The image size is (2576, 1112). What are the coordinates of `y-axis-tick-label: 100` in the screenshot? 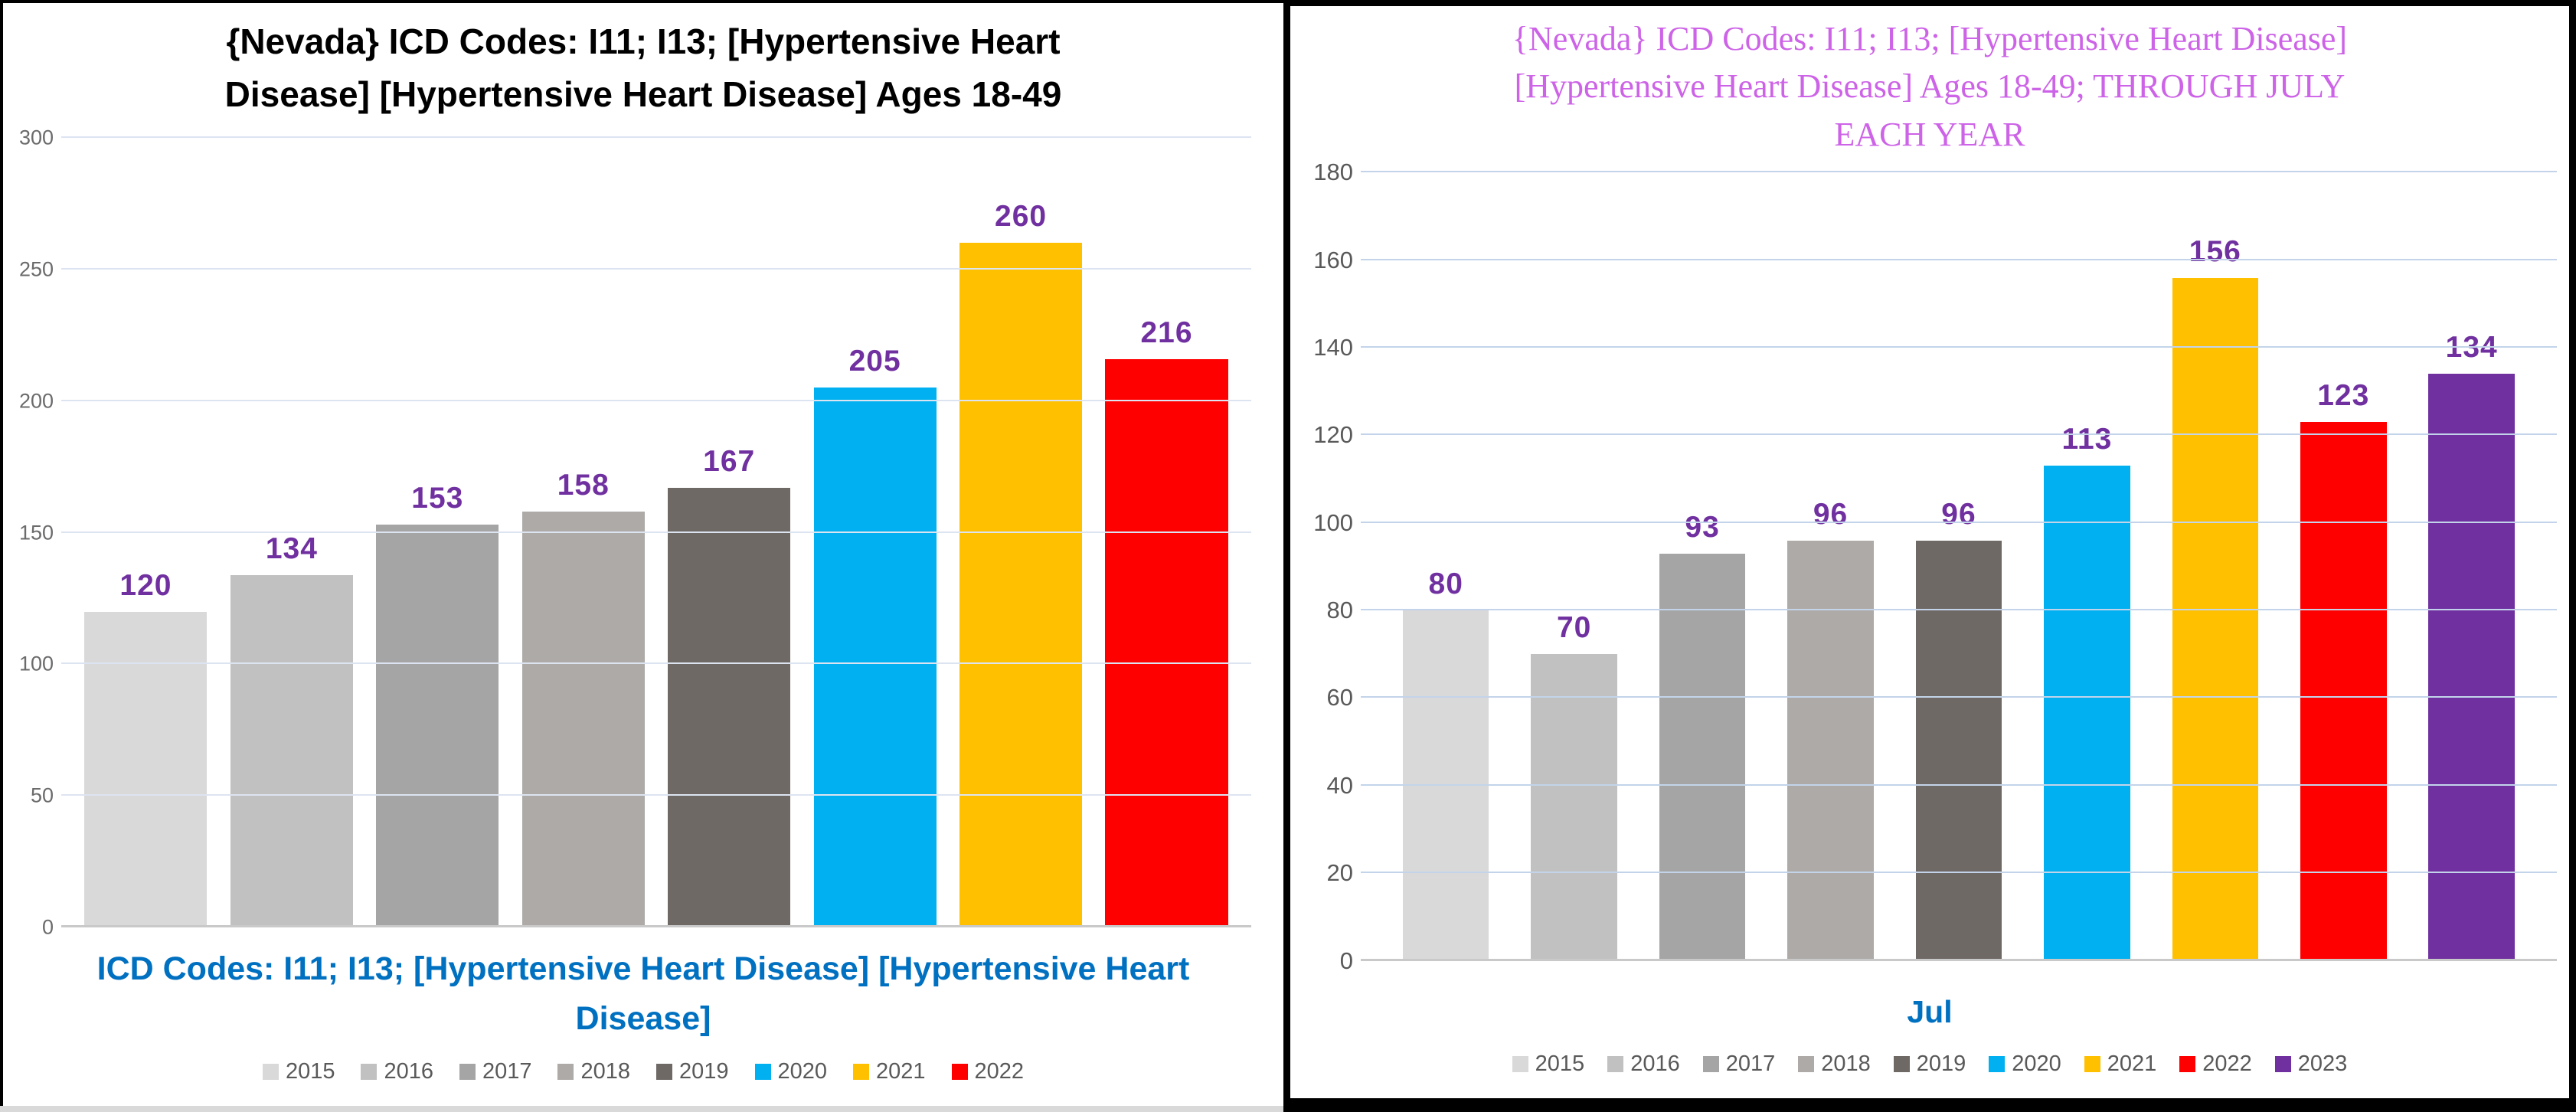 It's located at (1333, 522).